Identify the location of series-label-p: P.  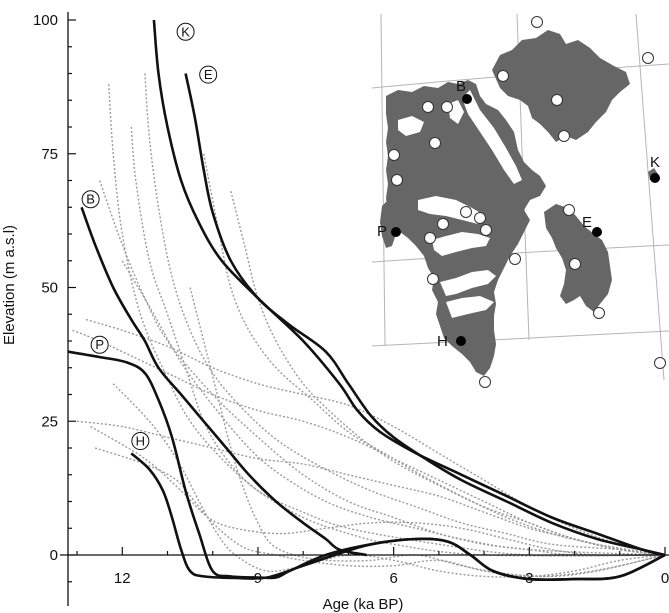
(99, 344).